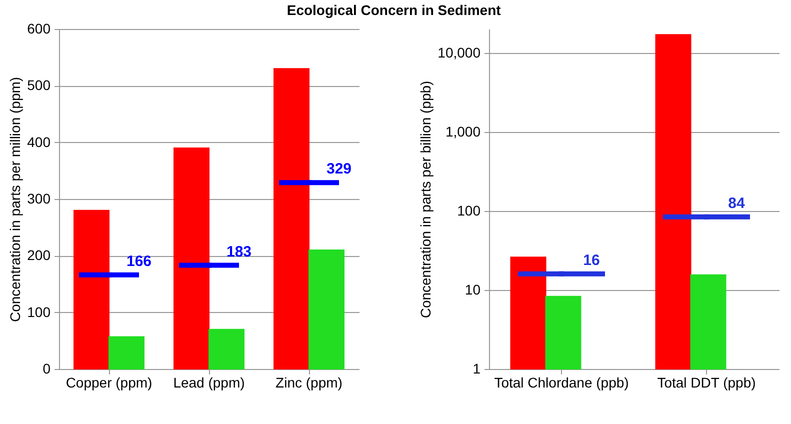 This screenshot has width=791, height=424. What do you see at coordinates (394, 10) in the screenshot?
I see `text: Ecological Concern in Sediment` at bounding box center [394, 10].